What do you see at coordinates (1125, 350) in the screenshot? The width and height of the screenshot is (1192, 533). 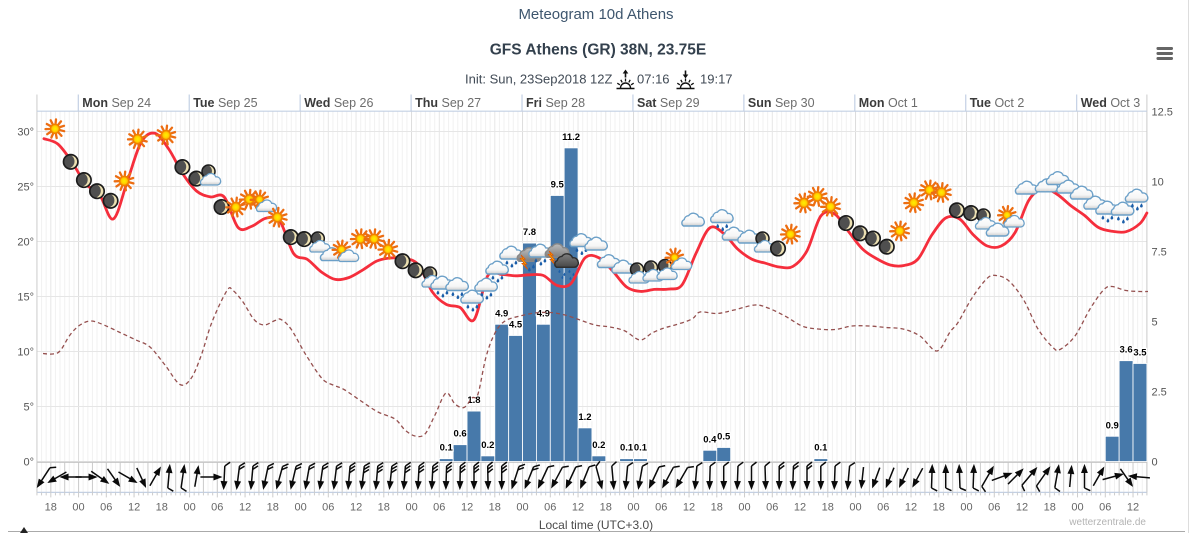 I see `svg-text: 3.6` at bounding box center [1125, 350].